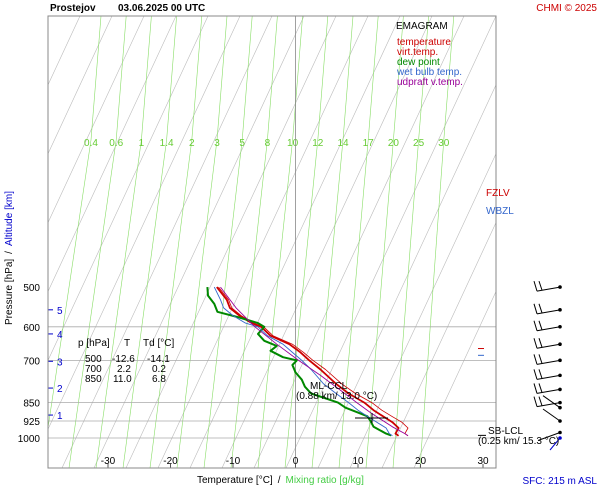 This screenshot has width=600, height=500. What do you see at coordinates (159, 369) in the screenshot?
I see `table-cell: 0.2` at bounding box center [159, 369].